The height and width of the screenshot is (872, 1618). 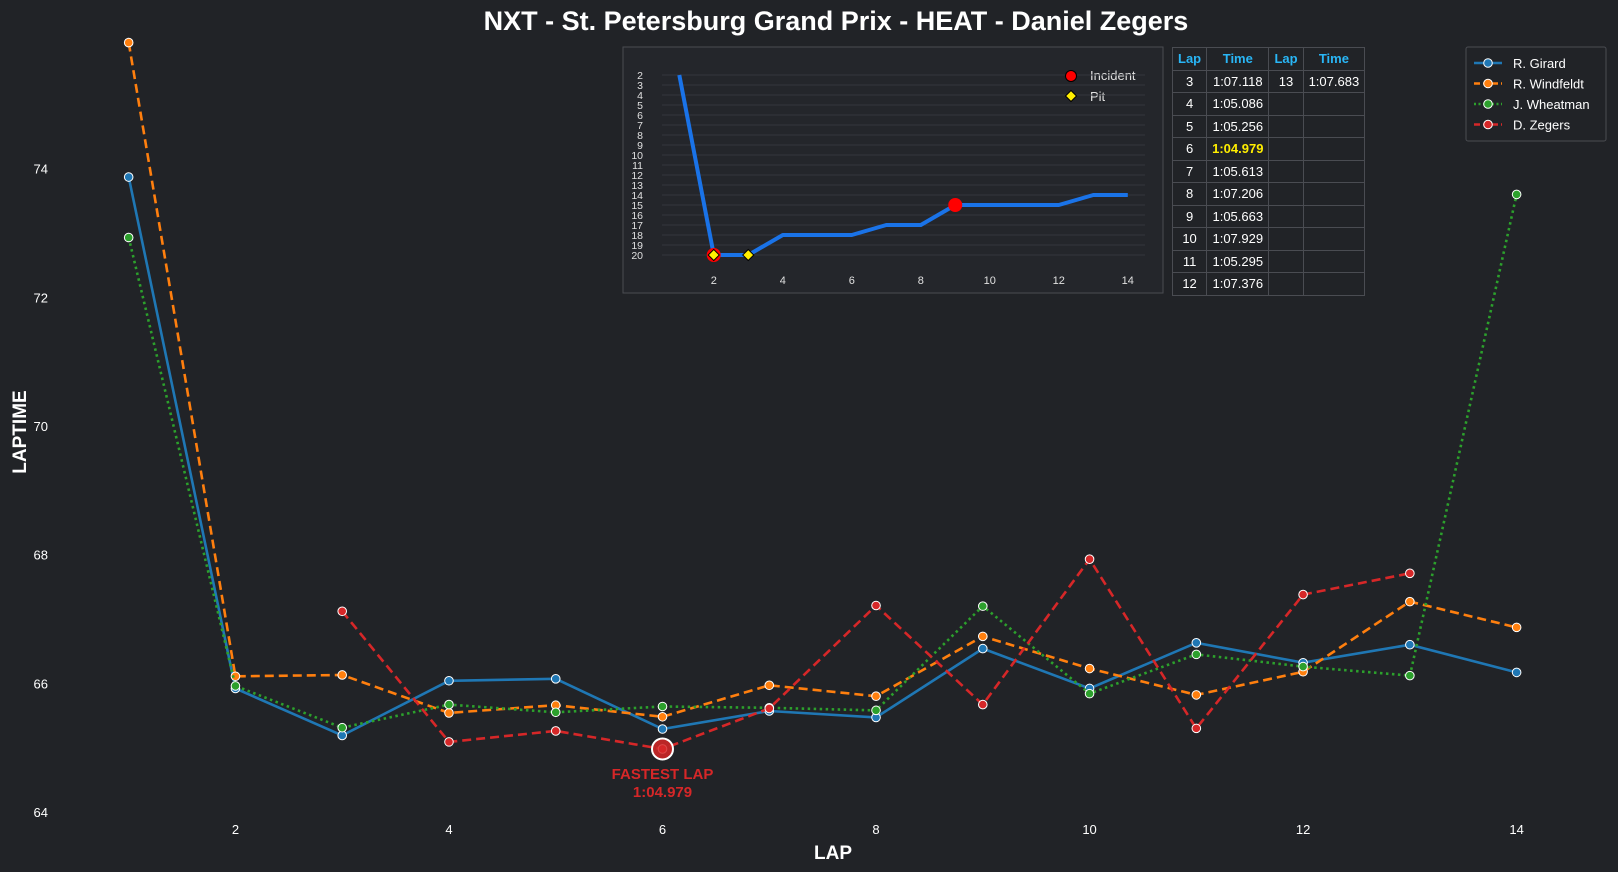 I want to click on y-tick-label: 64, so click(x=41, y=812).